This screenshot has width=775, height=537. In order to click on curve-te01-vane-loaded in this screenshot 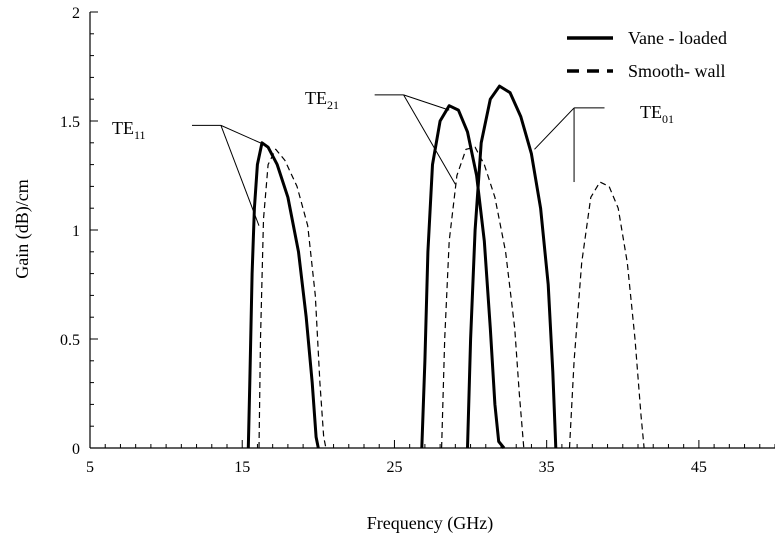, I will do `click(512, 266)`.